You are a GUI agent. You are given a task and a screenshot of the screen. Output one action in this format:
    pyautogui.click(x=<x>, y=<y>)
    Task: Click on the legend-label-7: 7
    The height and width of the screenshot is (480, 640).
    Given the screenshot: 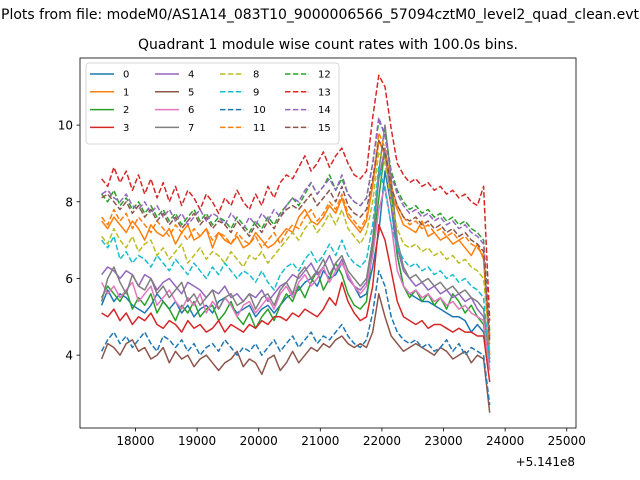 What is the action you would take?
    pyautogui.click(x=191, y=128)
    